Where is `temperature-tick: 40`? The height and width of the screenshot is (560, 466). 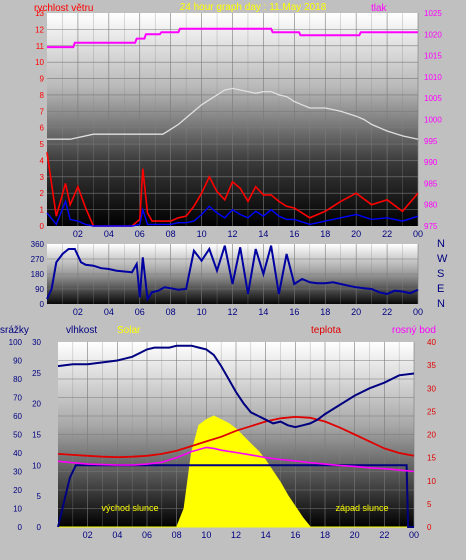
temperature-tick: 40 is located at coordinates (431, 342).